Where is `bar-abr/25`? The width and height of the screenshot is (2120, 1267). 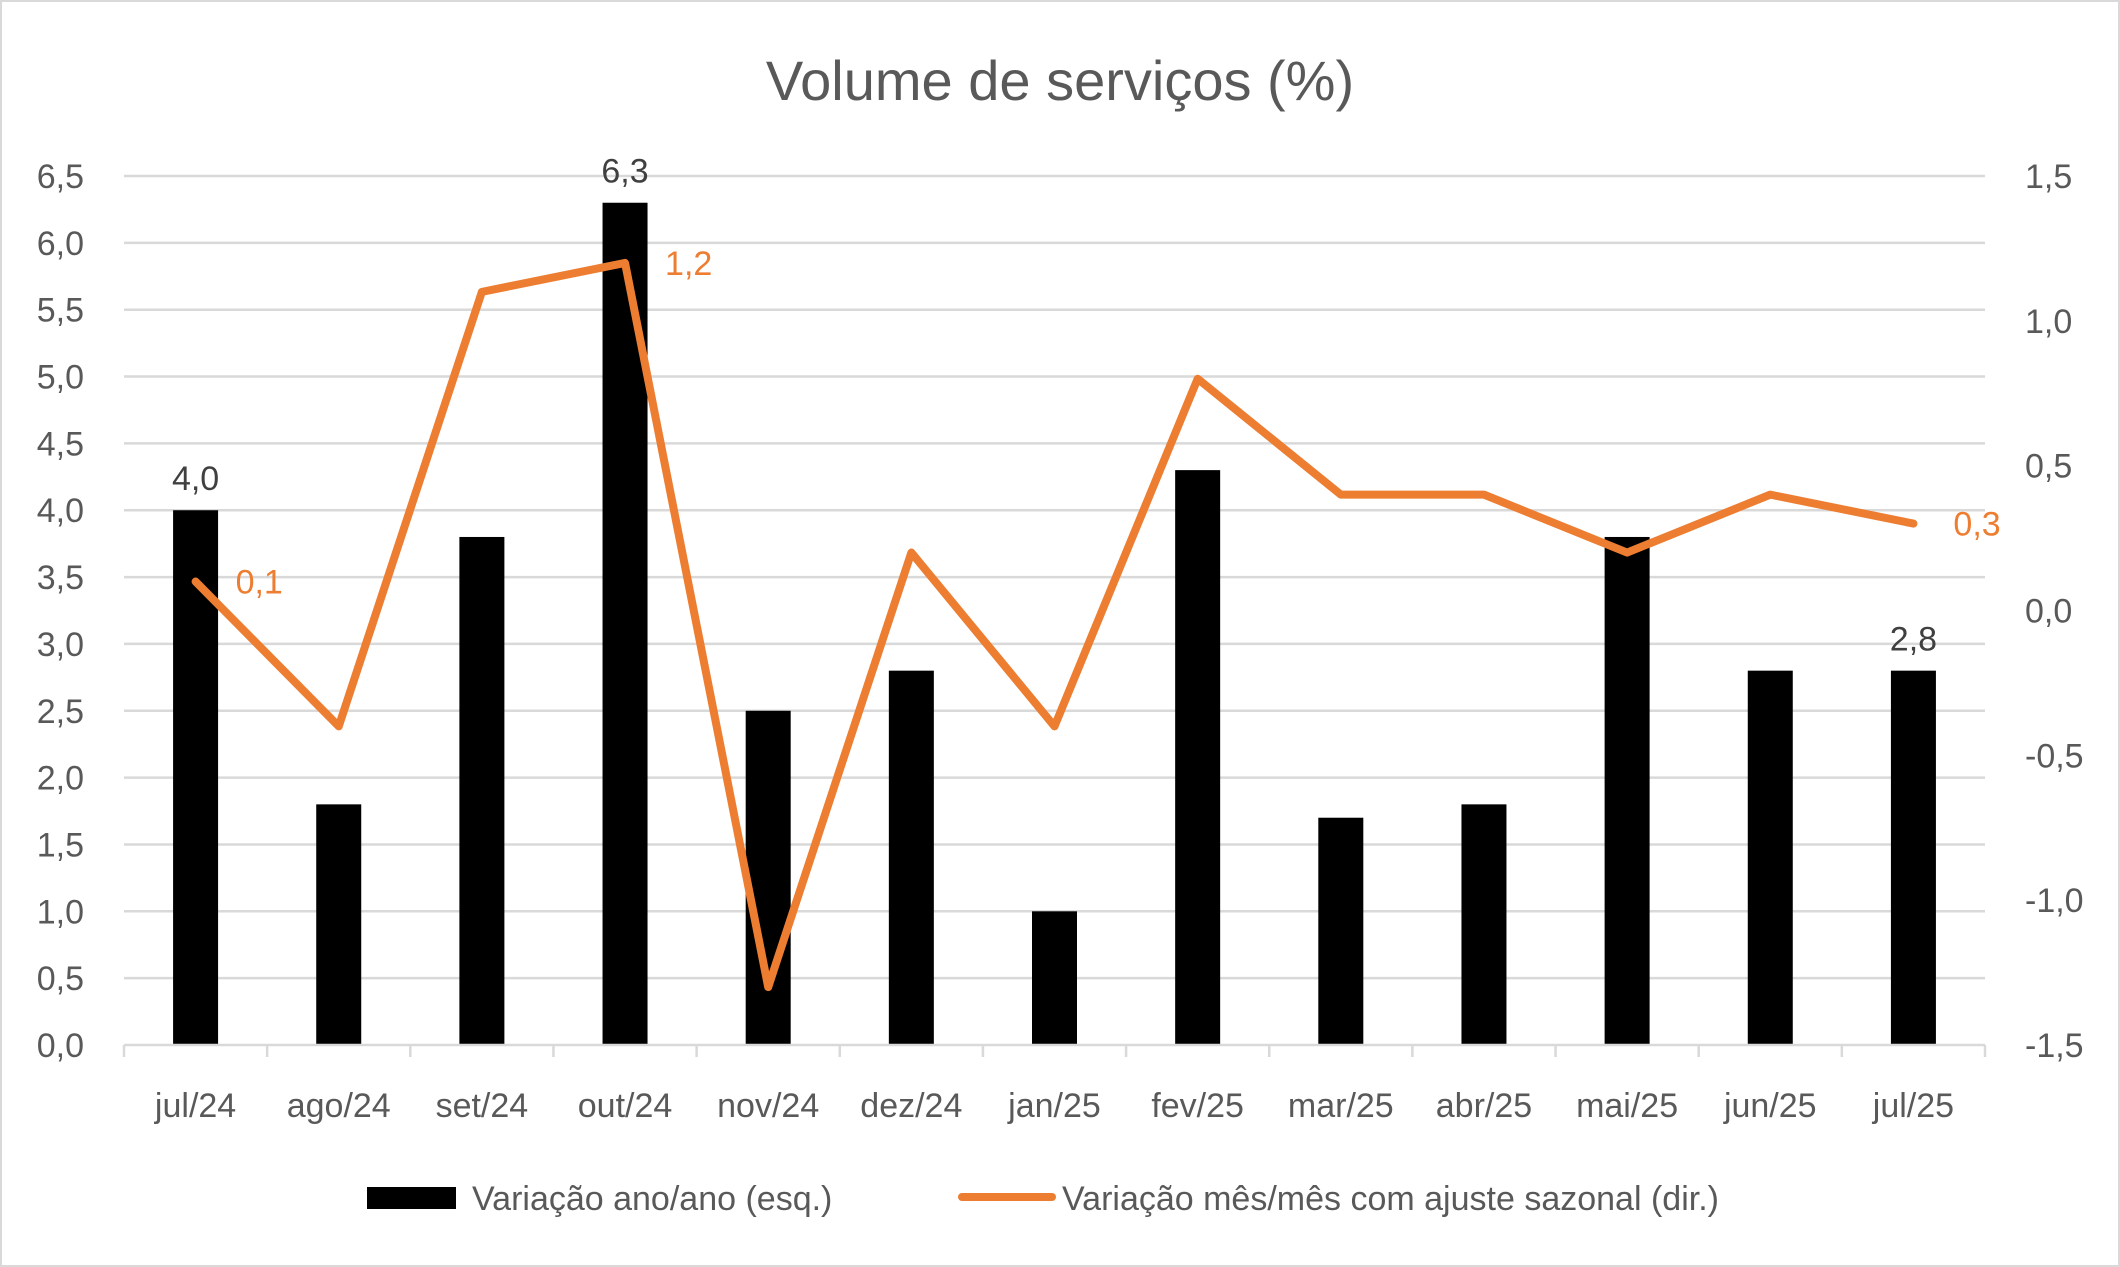
bar-abr/25 is located at coordinates (1484, 924).